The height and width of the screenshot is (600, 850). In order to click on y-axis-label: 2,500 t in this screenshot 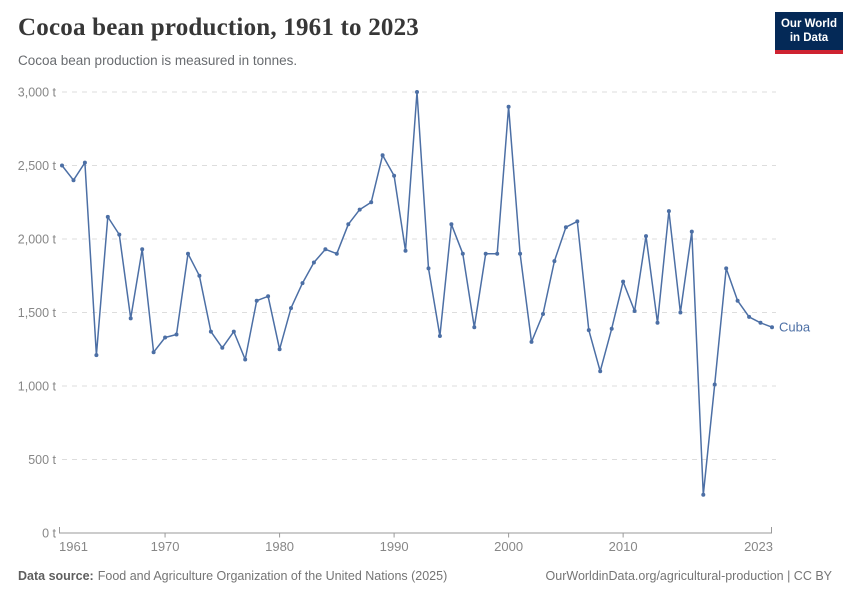, I will do `click(37, 166)`.